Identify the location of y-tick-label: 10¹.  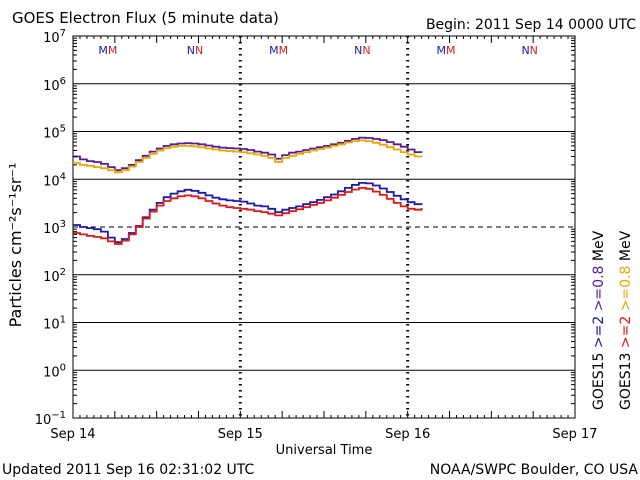
(54, 324).